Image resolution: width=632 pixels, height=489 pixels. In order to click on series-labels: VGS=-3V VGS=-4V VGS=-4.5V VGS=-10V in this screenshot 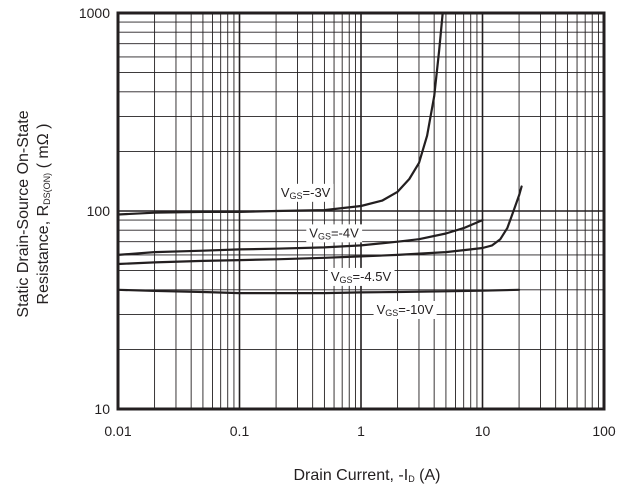, I will do `click(357, 251)`.